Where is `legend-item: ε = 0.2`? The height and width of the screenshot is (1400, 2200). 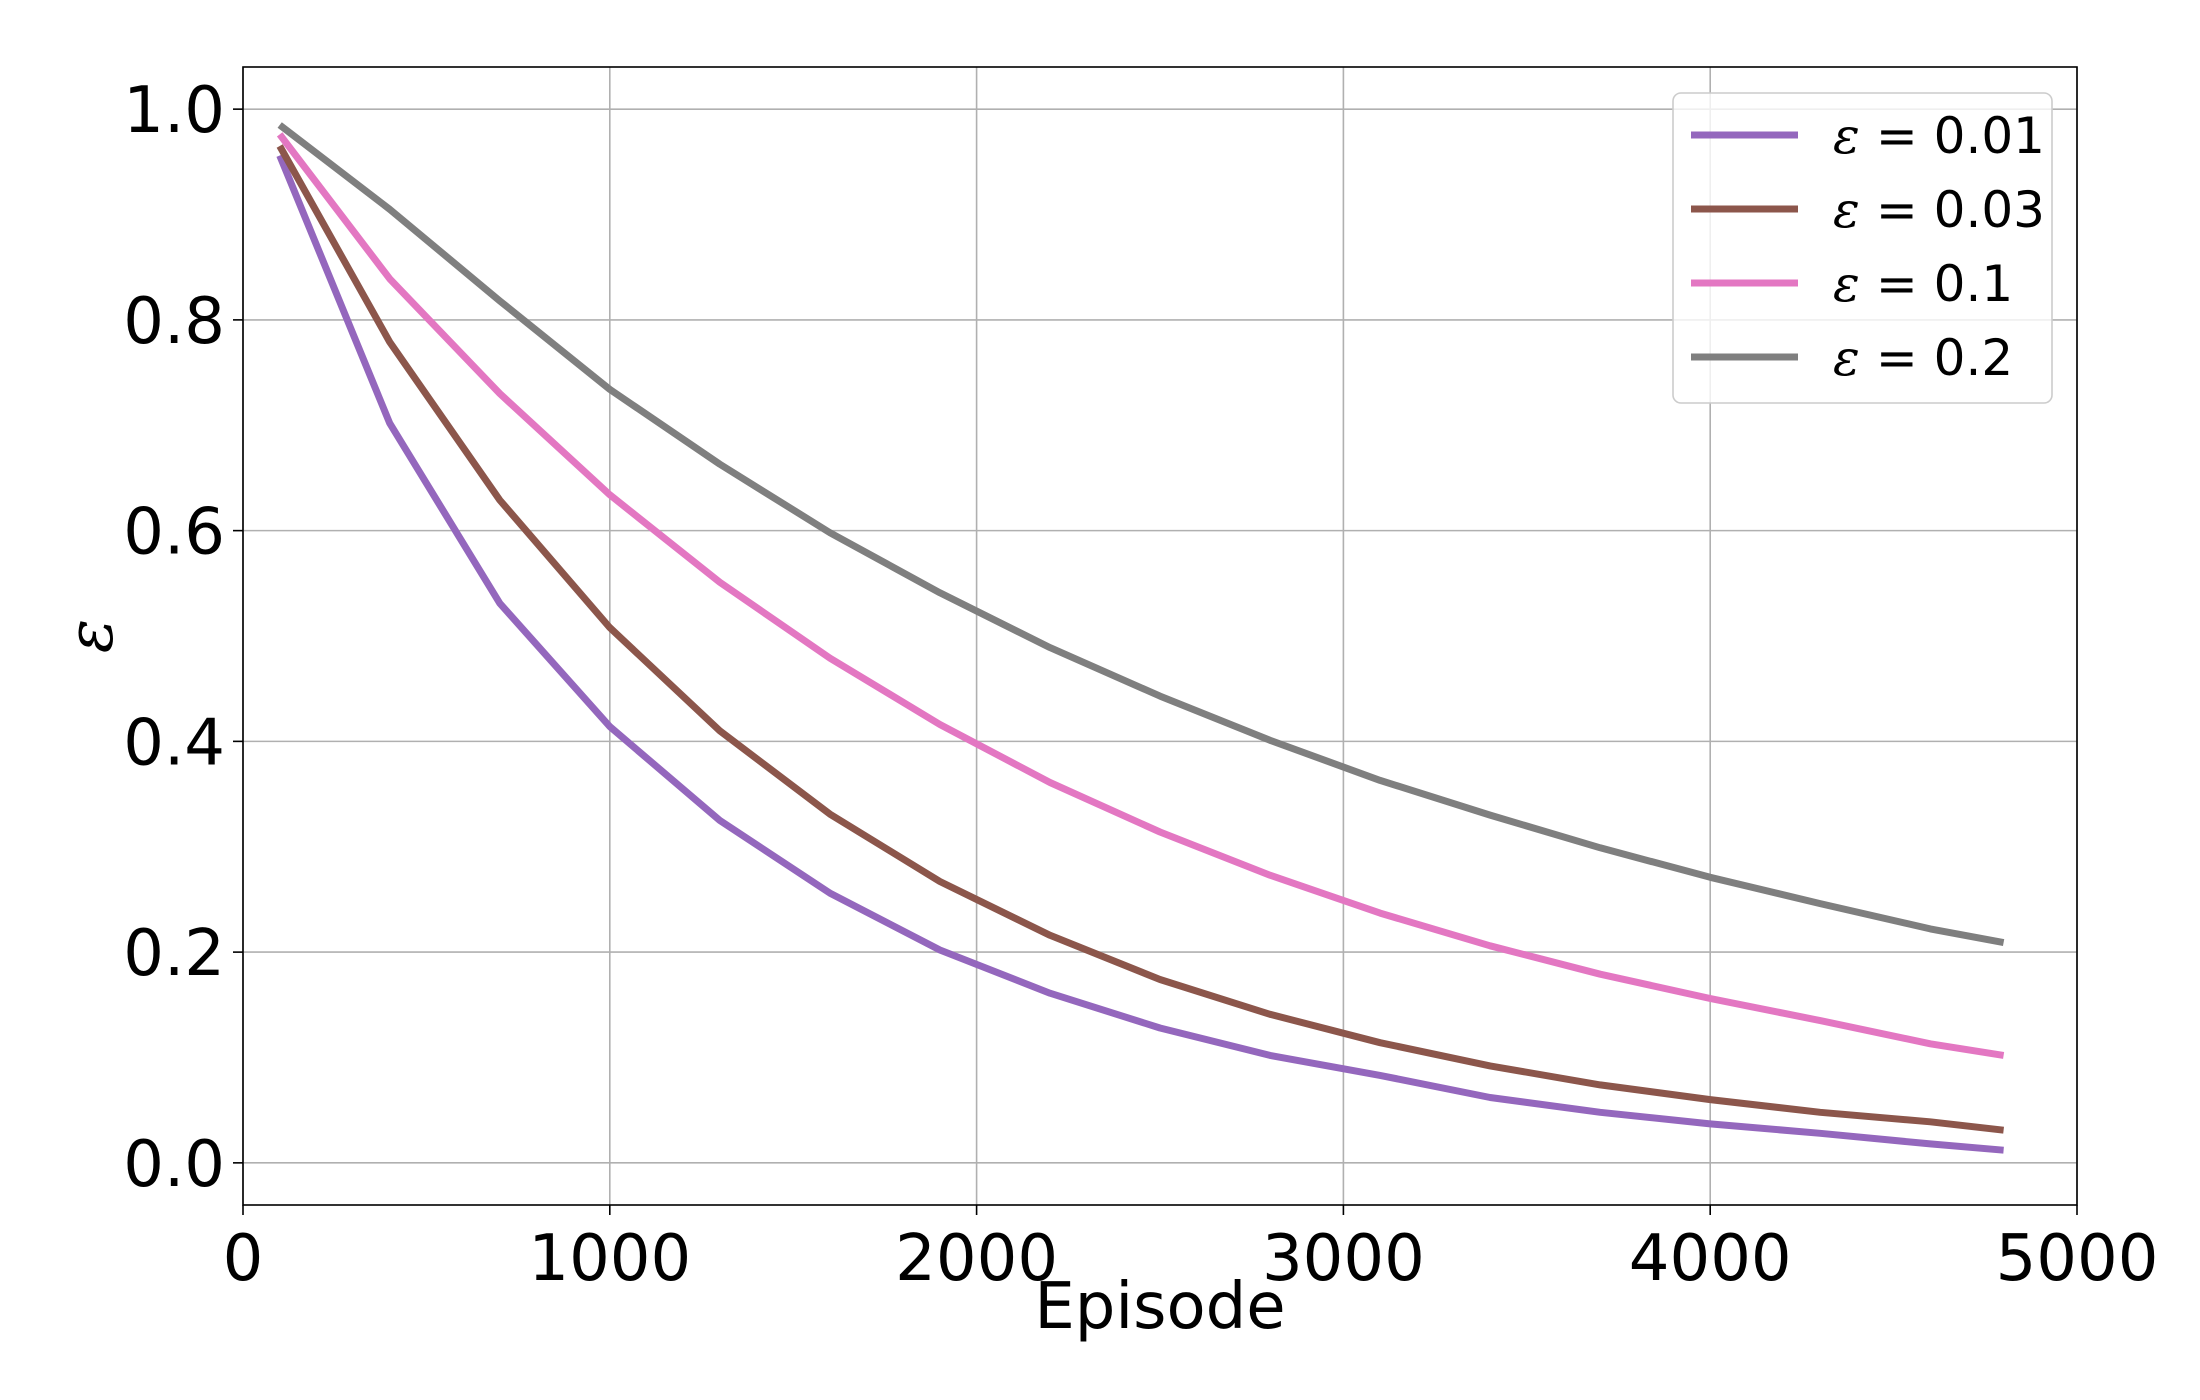
legend-item: ε = 0.2 is located at coordinates (1852, 358).